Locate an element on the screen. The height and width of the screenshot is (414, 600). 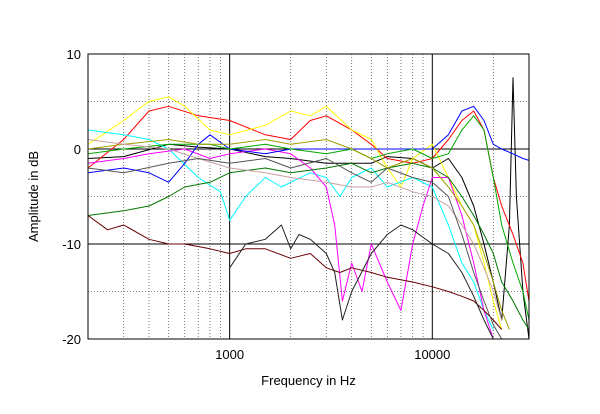
y-tick-labels: 10 0 -10 -20 is located at coordinates (71, 197).